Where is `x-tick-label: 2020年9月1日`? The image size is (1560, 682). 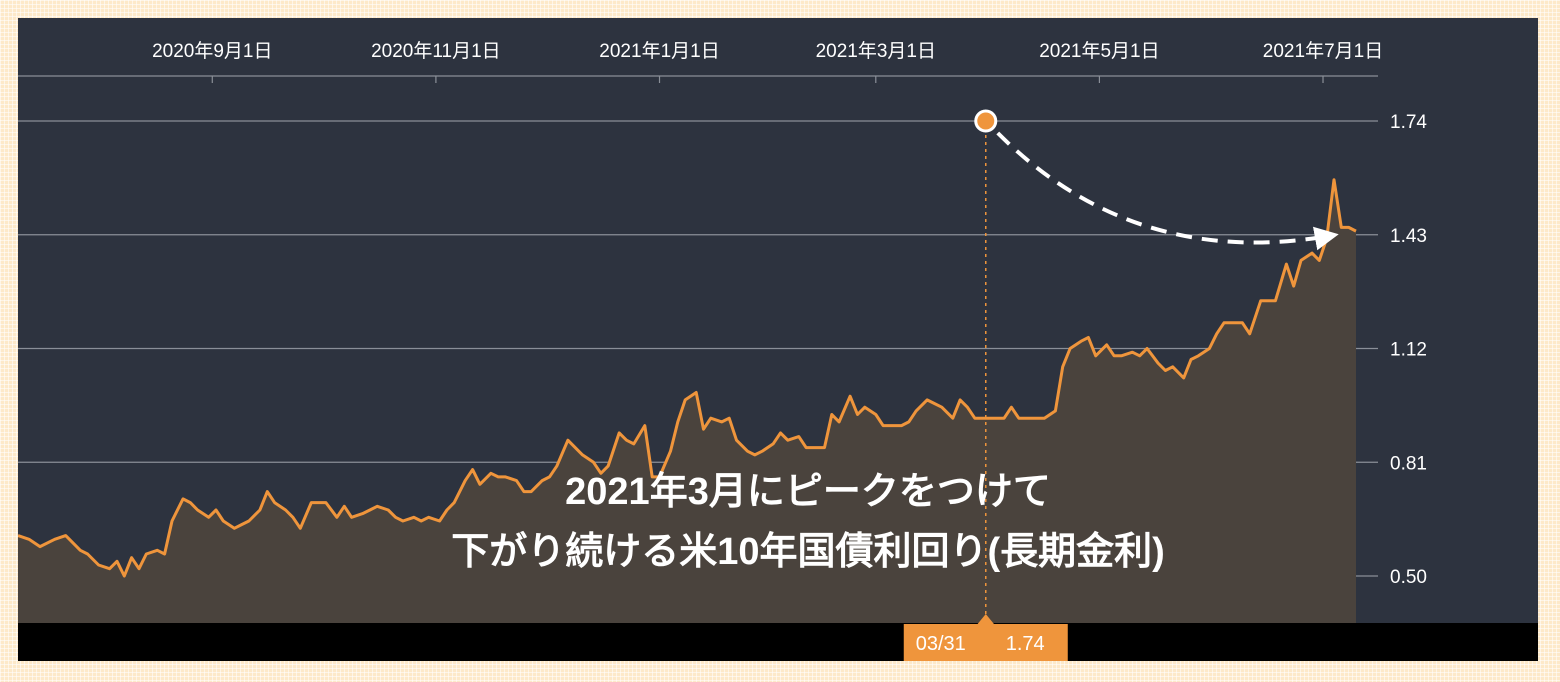
x-tick-label: 2020年9月1日 is located at coordinates (212, 51).